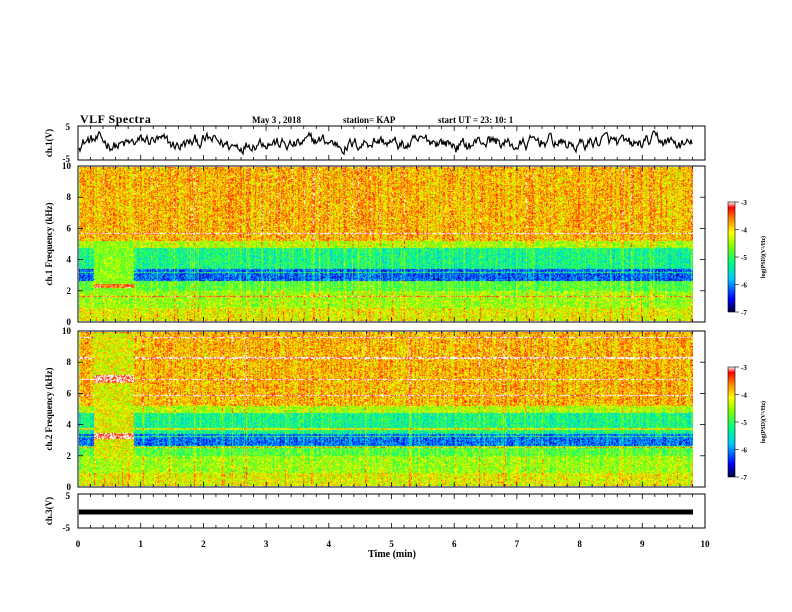  I want to click on ch2-colorbar-tick-label: -6, so click(744, 451).